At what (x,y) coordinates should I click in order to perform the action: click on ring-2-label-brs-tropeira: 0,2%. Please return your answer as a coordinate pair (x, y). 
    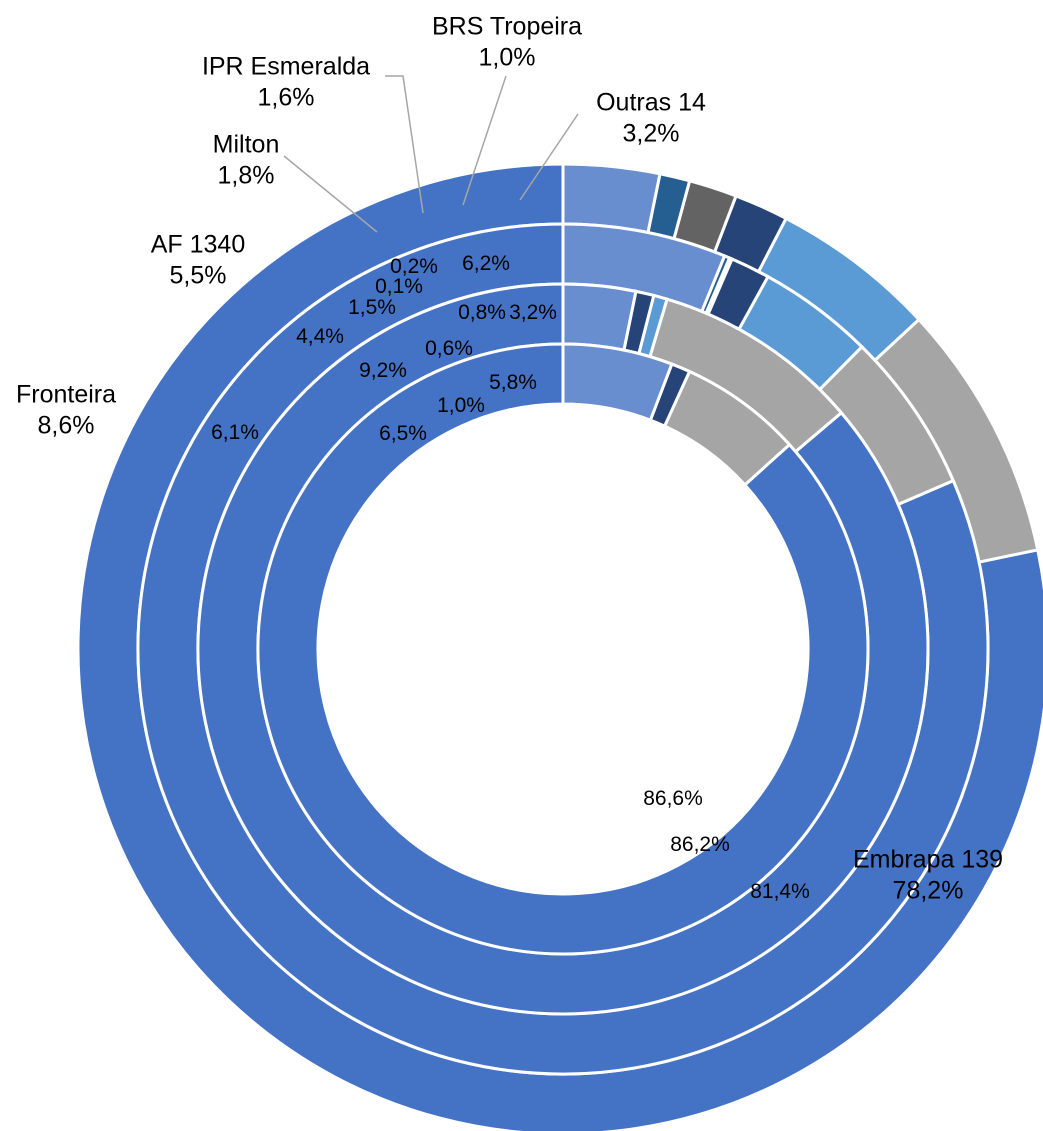
    Looking at the image, I should click on (414, 266).